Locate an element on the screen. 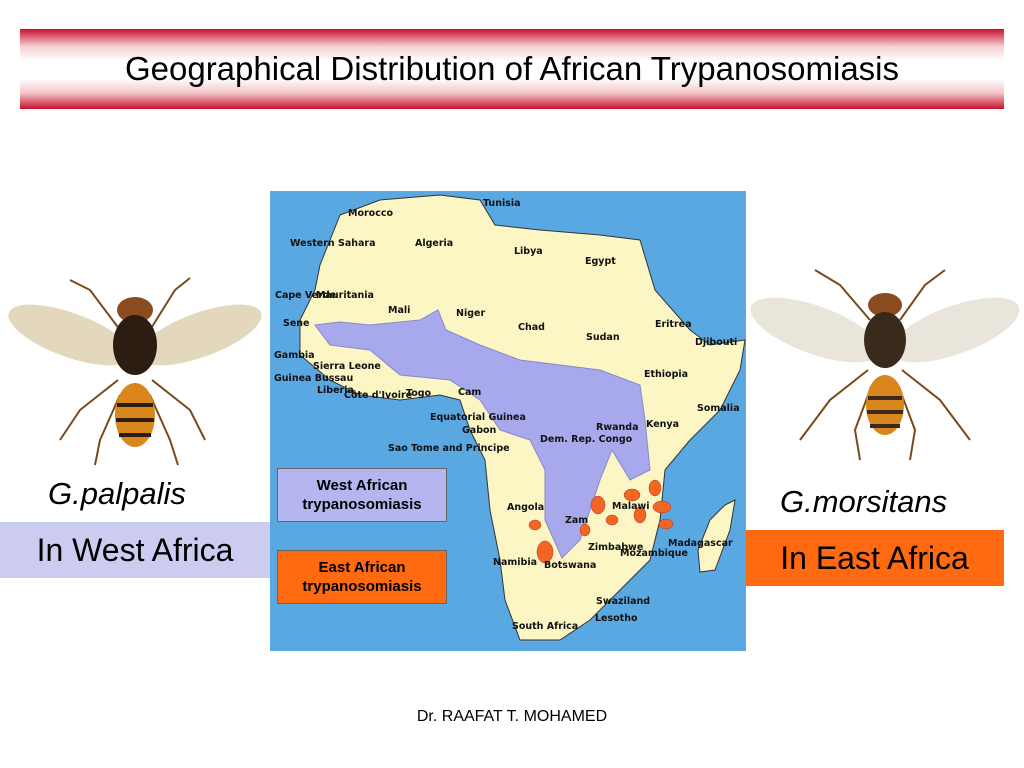  footer: Dr. RAAFAT T. MOHAMED is located at coordinates (512, 716).